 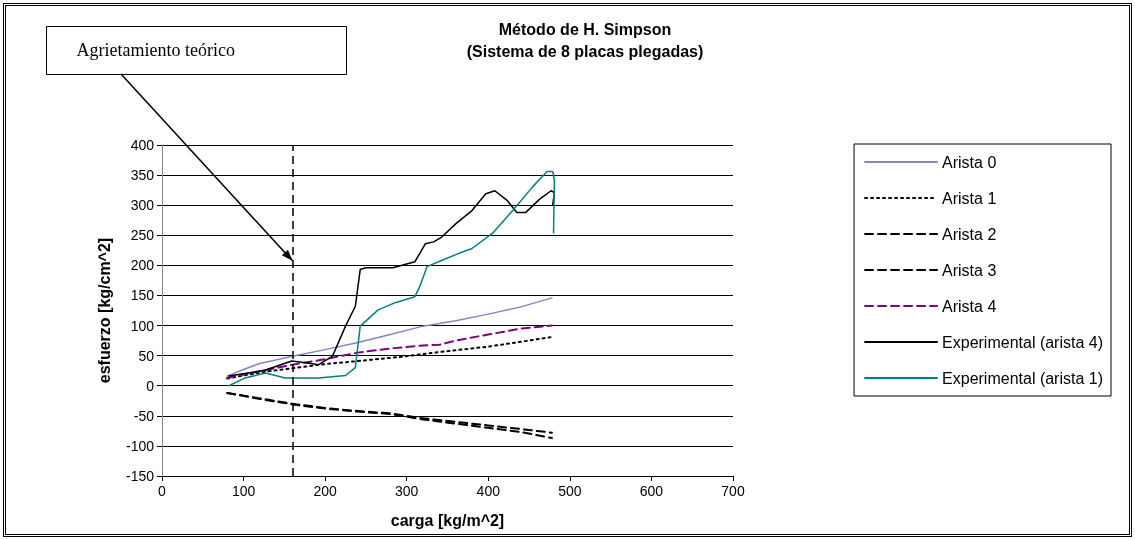 What do you see at coordinates (733, 491) in the screenshot?
I see `x-tick-label: 700` at bounding box center [733, 491].